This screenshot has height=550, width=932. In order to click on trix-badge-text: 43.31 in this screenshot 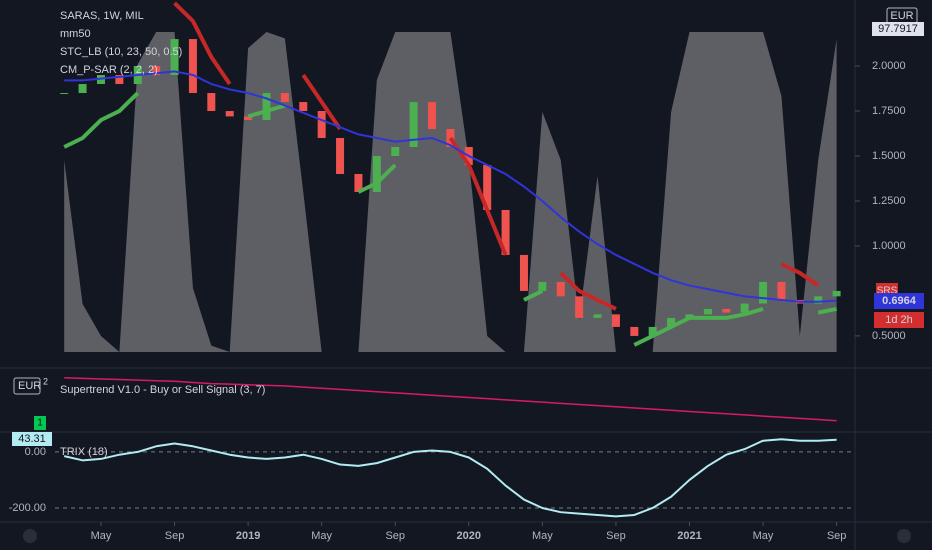, I will do `click(32, 439)`.